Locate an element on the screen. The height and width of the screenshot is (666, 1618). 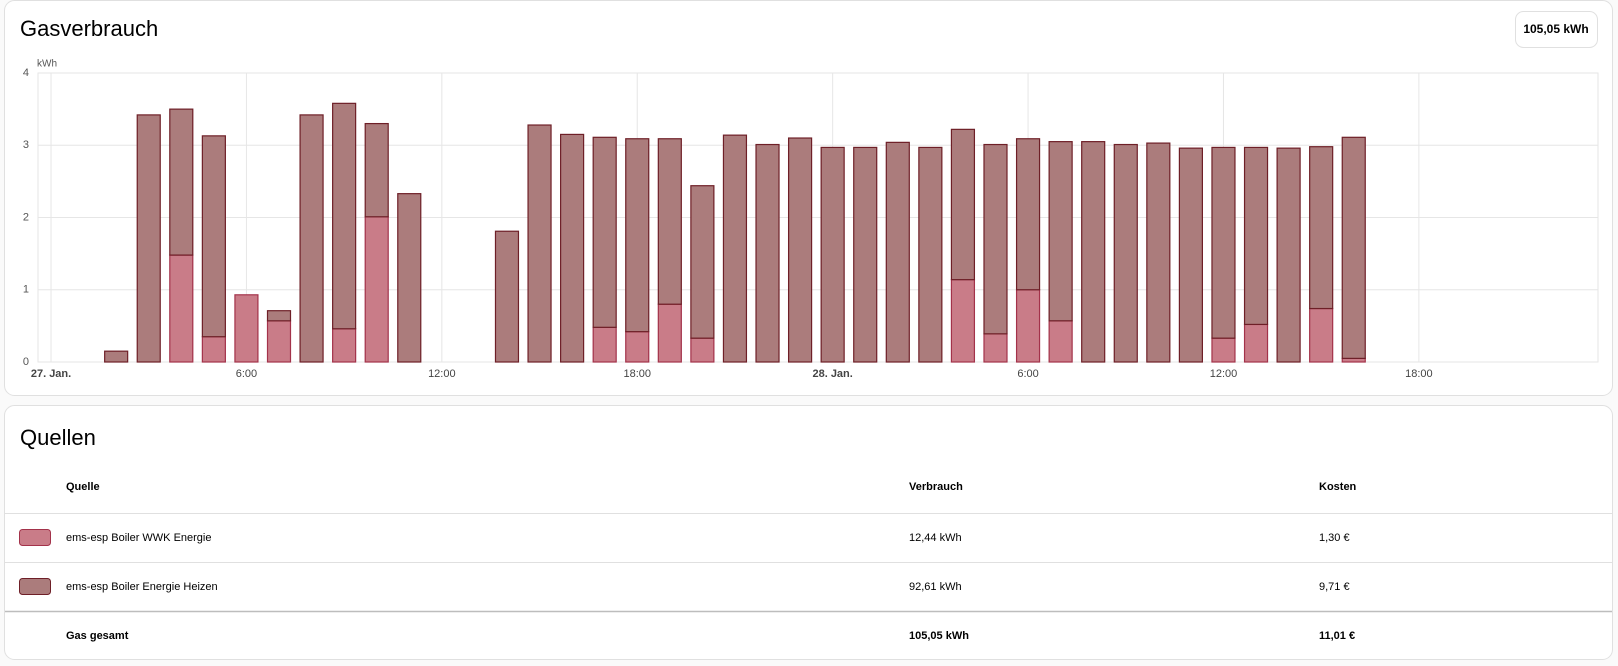
y-tick-label: 1 is located at coordinates (26, 290).